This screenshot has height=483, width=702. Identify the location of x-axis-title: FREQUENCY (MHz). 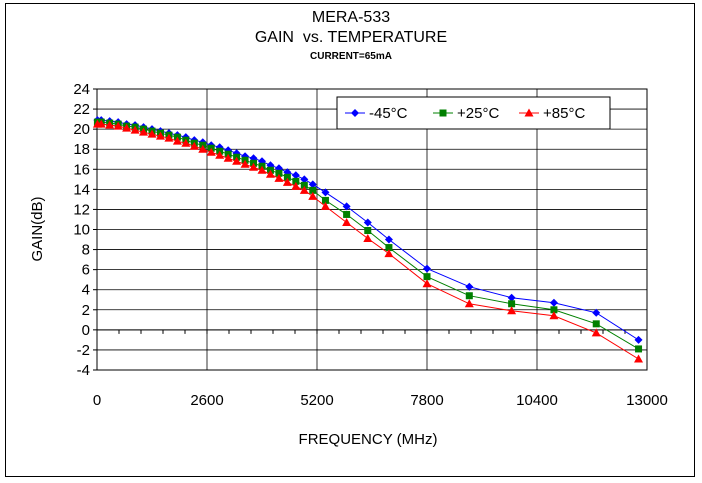
(368, 439).